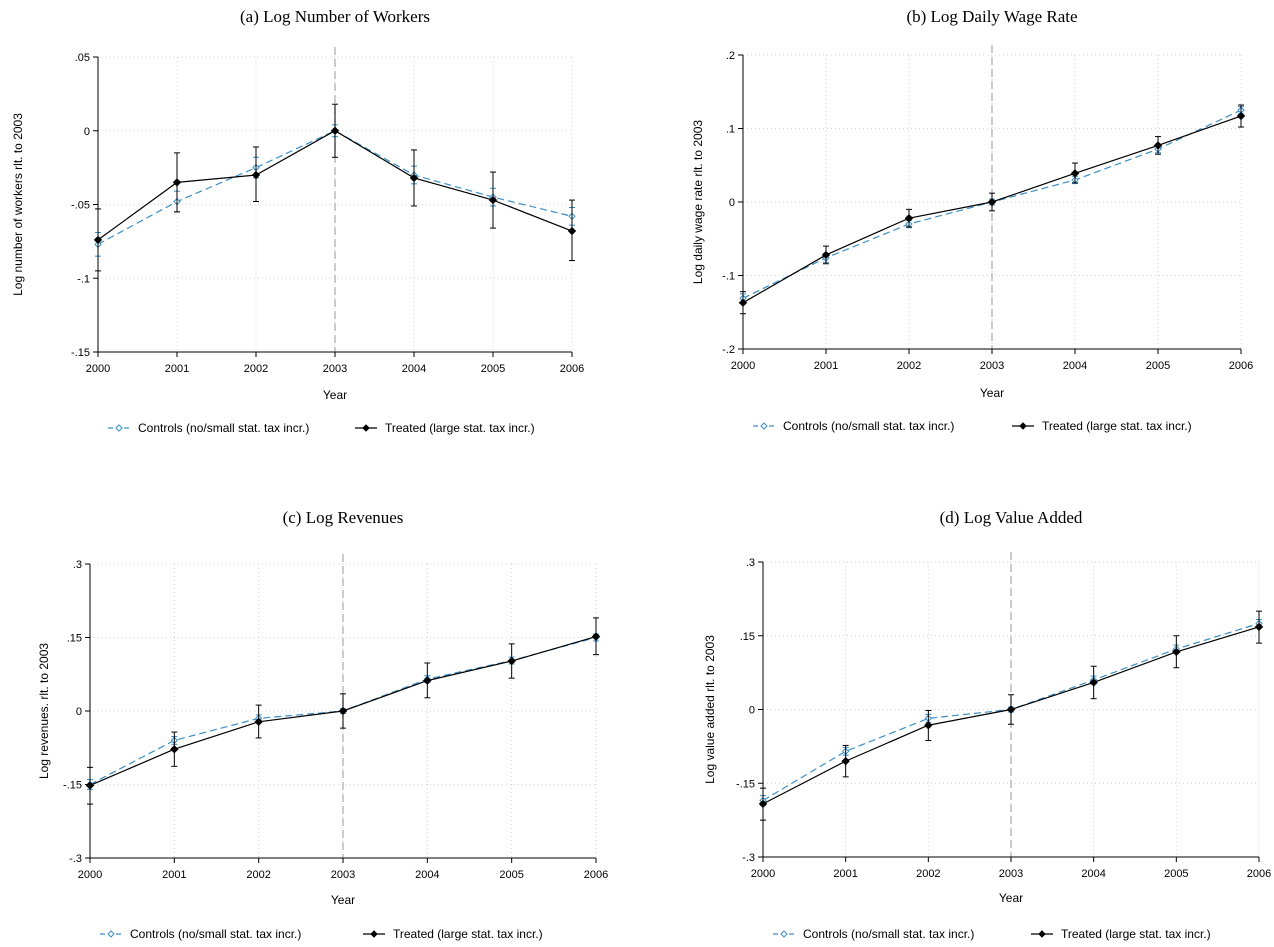  Describe the element at coordinates (730, 130) in the screenshot. I see `y-tick-label: .1` at that location.